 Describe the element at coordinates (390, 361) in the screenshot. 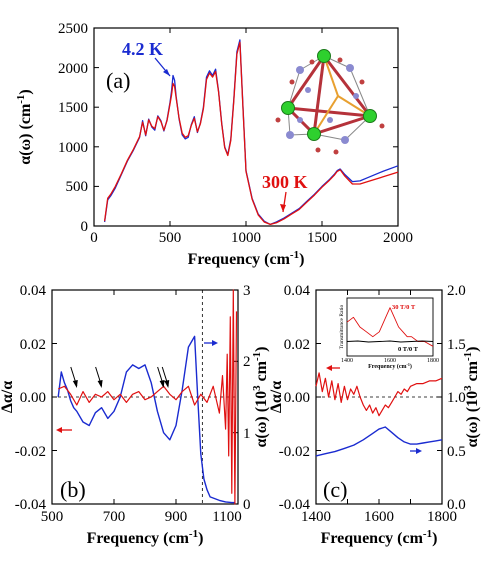

I see `inset-xtick-label: 1600` at that location.